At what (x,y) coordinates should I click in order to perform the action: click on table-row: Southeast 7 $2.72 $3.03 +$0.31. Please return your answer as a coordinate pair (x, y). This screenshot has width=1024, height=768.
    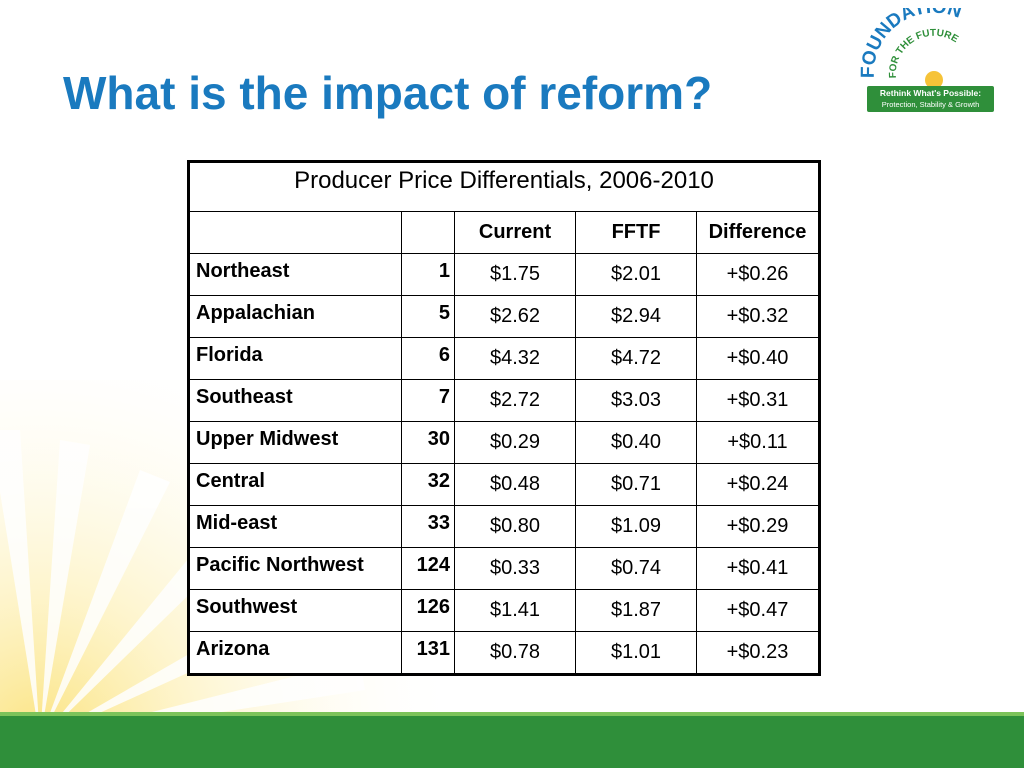
    Looking at the image, I should click on (504, 400).